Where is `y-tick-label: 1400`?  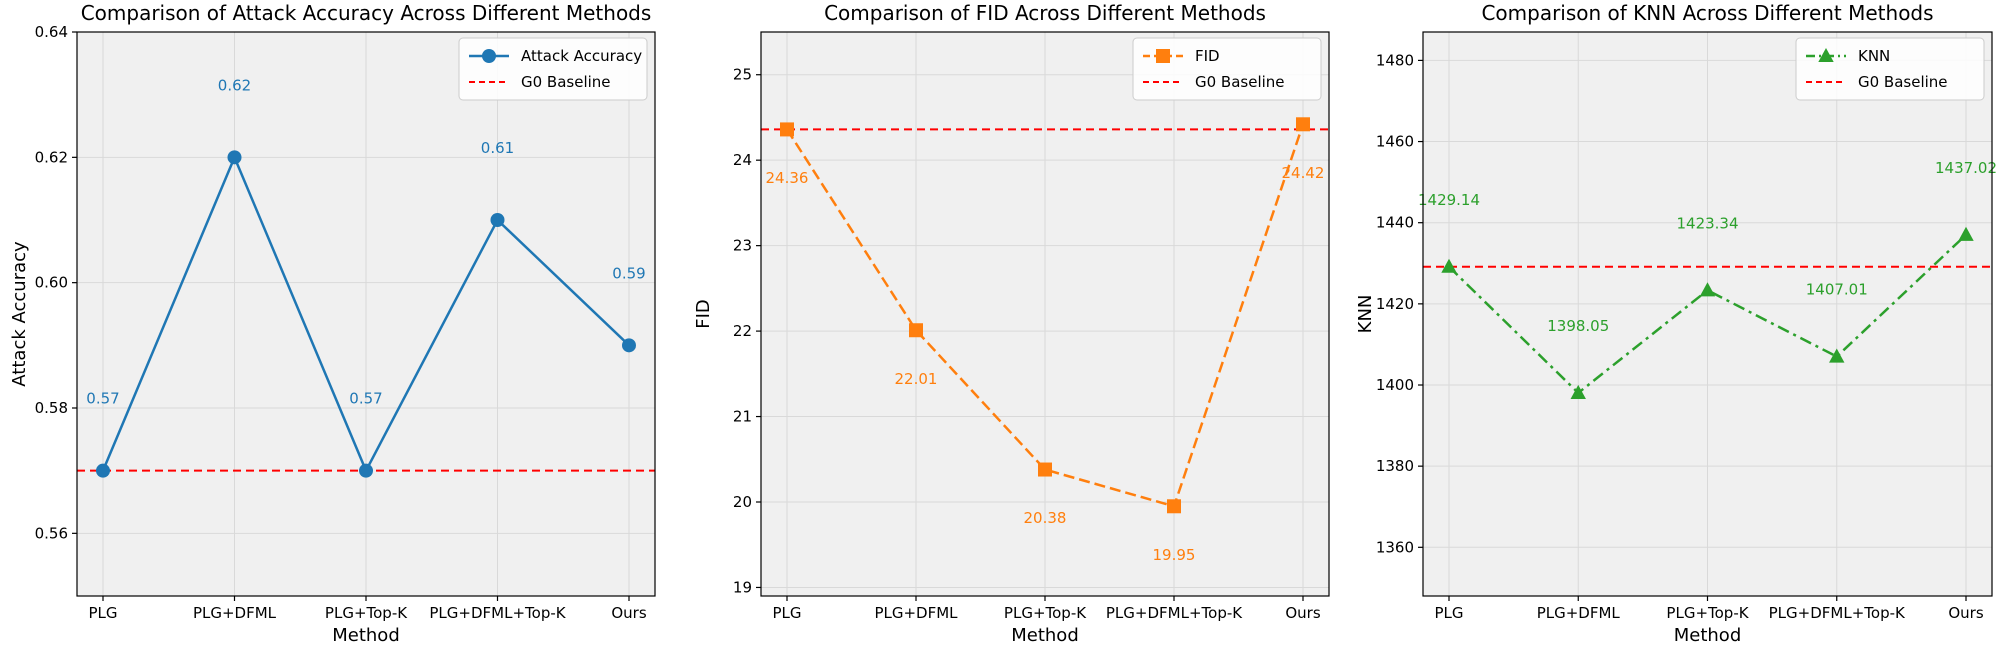
y-tick-label: 1400 is located at coordinates (1395, 385).